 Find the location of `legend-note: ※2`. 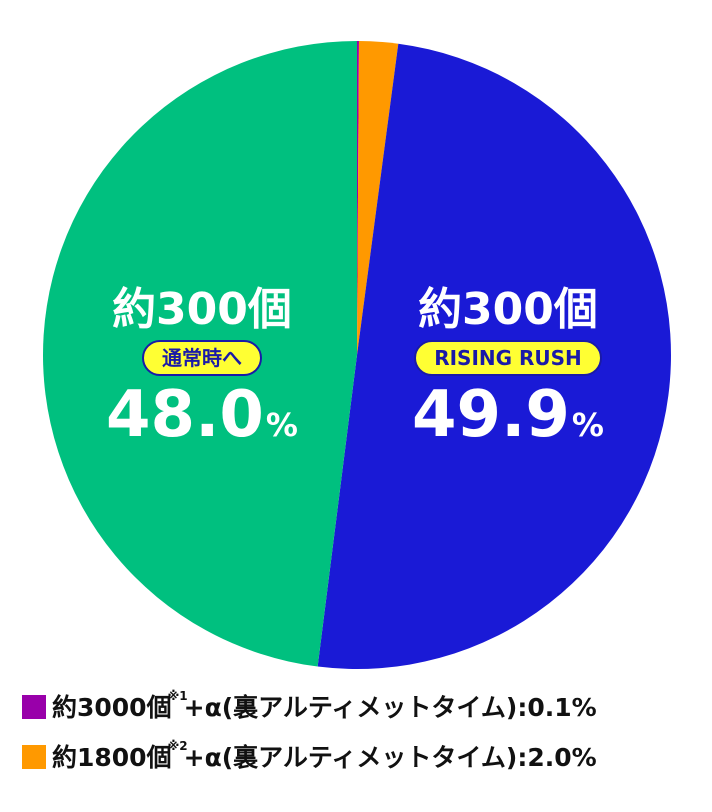

legend-note: ※2 is located at coordinates (177, 746).